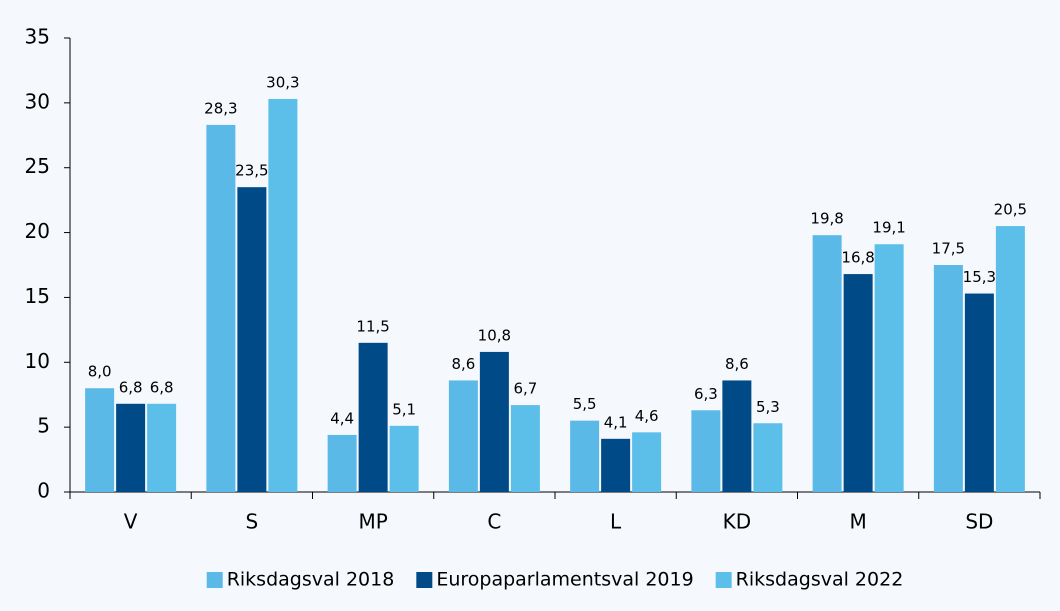 The width and height of the screenshot is (1060, 611). Describe the element at coordinates (251, 171) in the screenshot. I see `value-label: 23,5` at that location.